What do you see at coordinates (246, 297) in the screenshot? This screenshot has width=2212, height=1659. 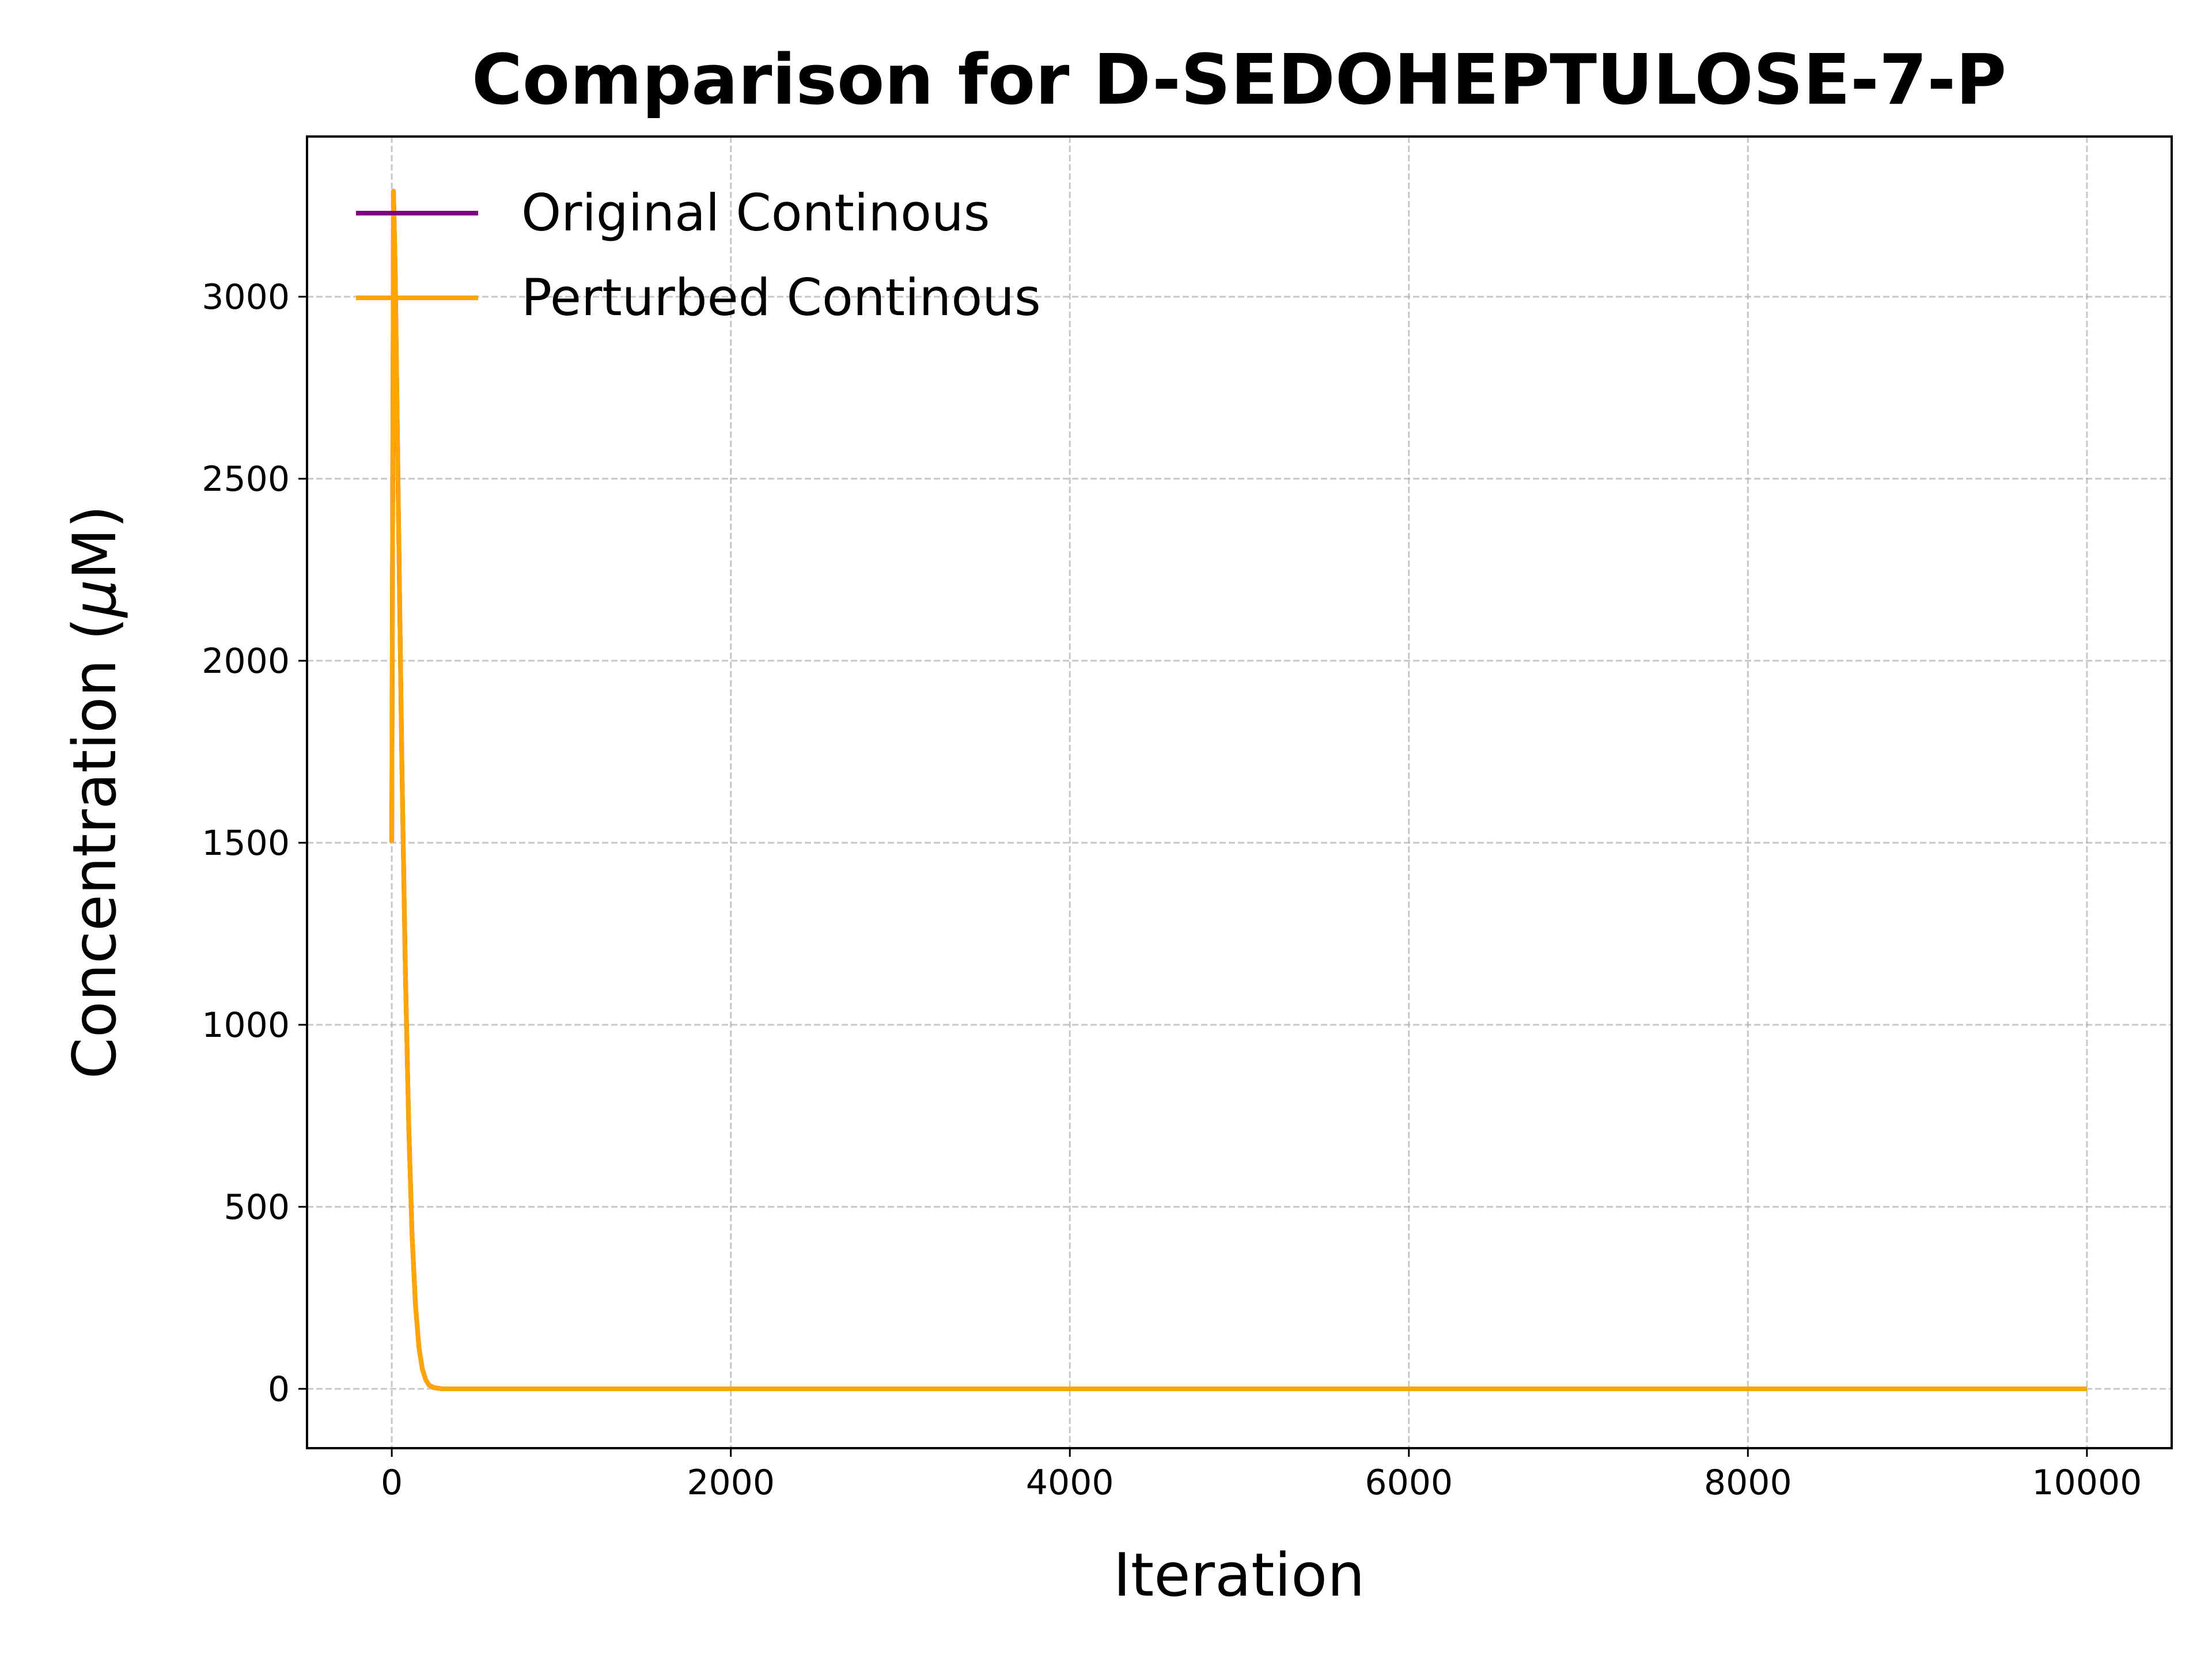 I see `y-tick-label: 3000` at bounding box center [246, 297].